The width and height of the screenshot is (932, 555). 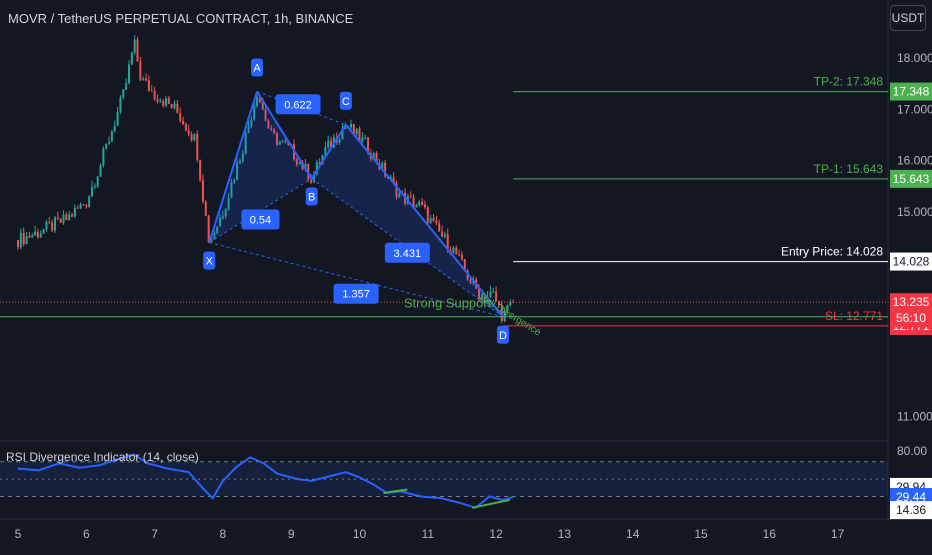 What do you see at coordinates (311, 196) in the screenshot?
I see `pattern-point-marker-B` at bounding box center [311, 196].